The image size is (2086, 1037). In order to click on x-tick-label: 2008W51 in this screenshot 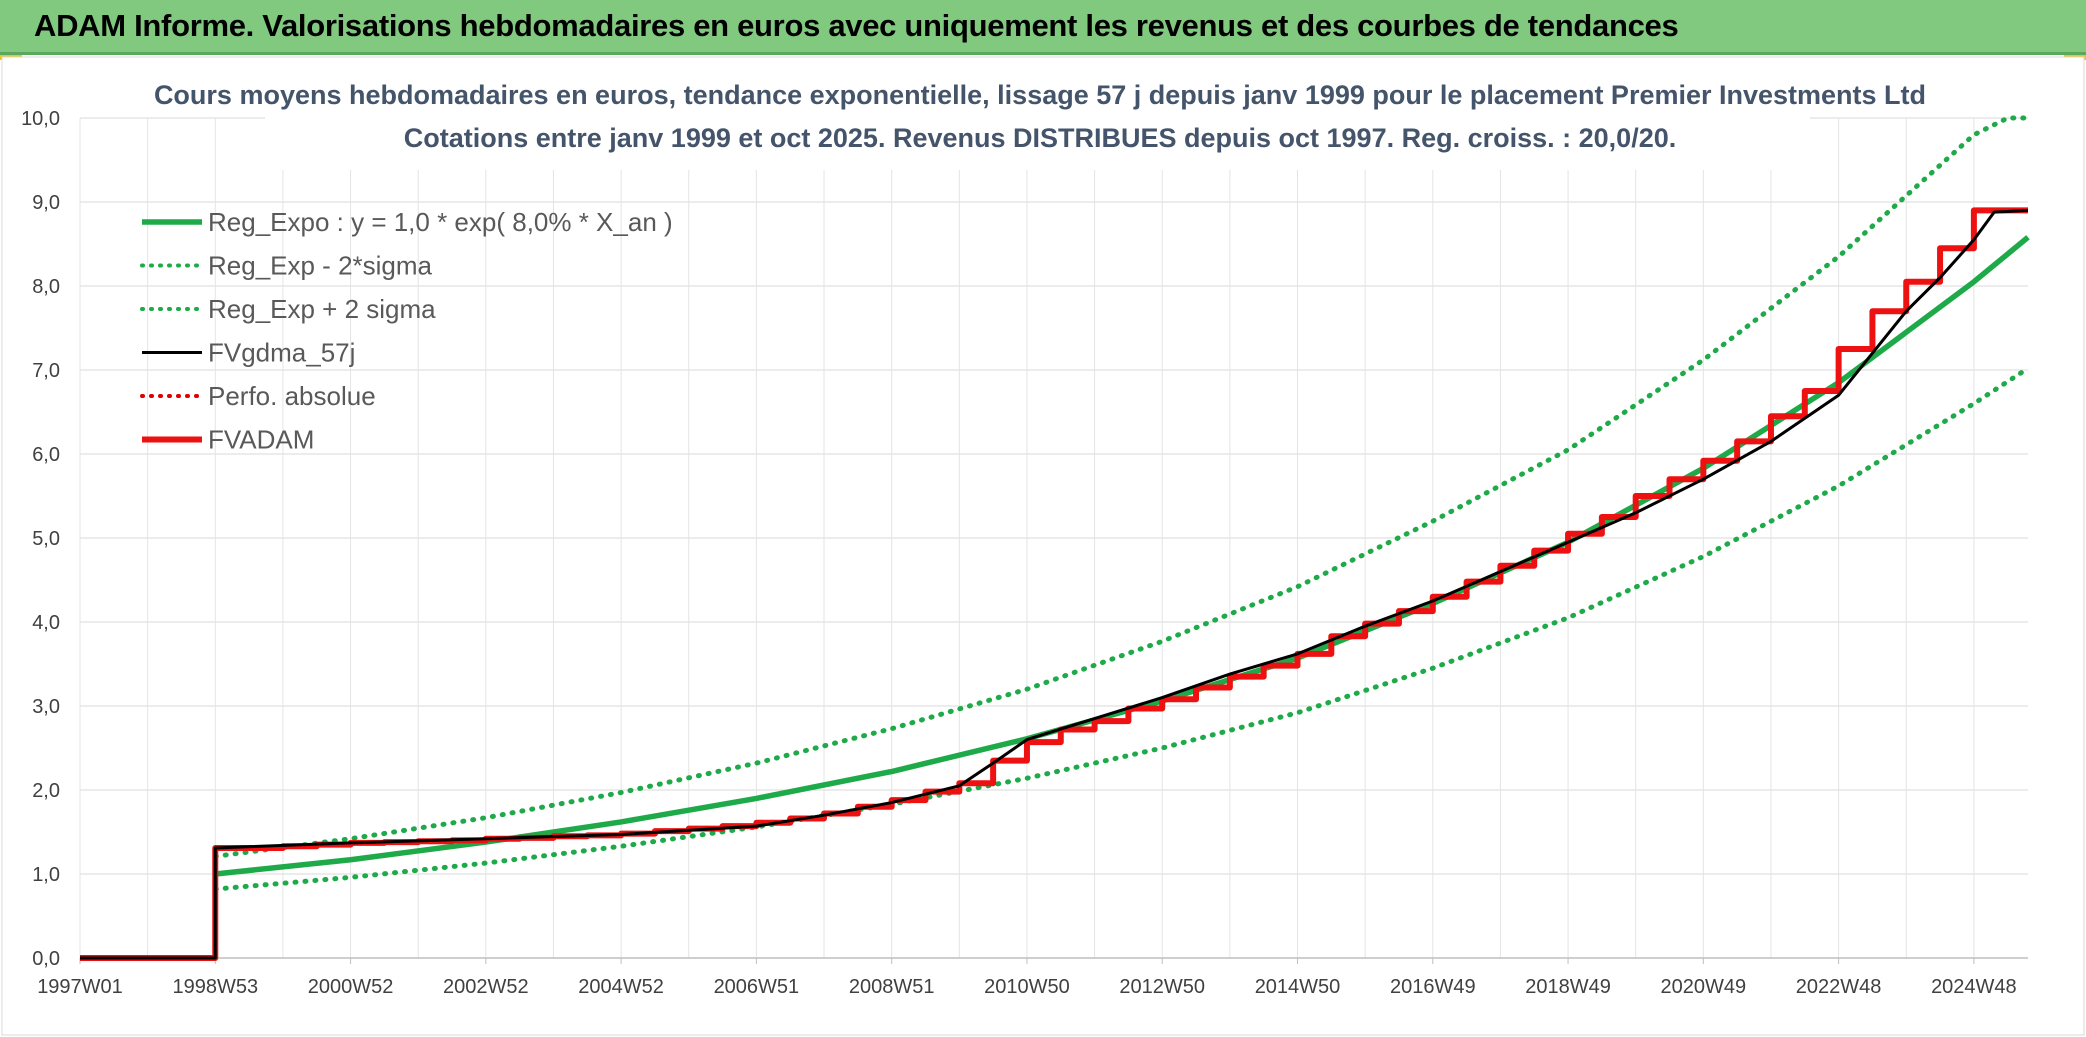, I will do `click(892, 987)`.